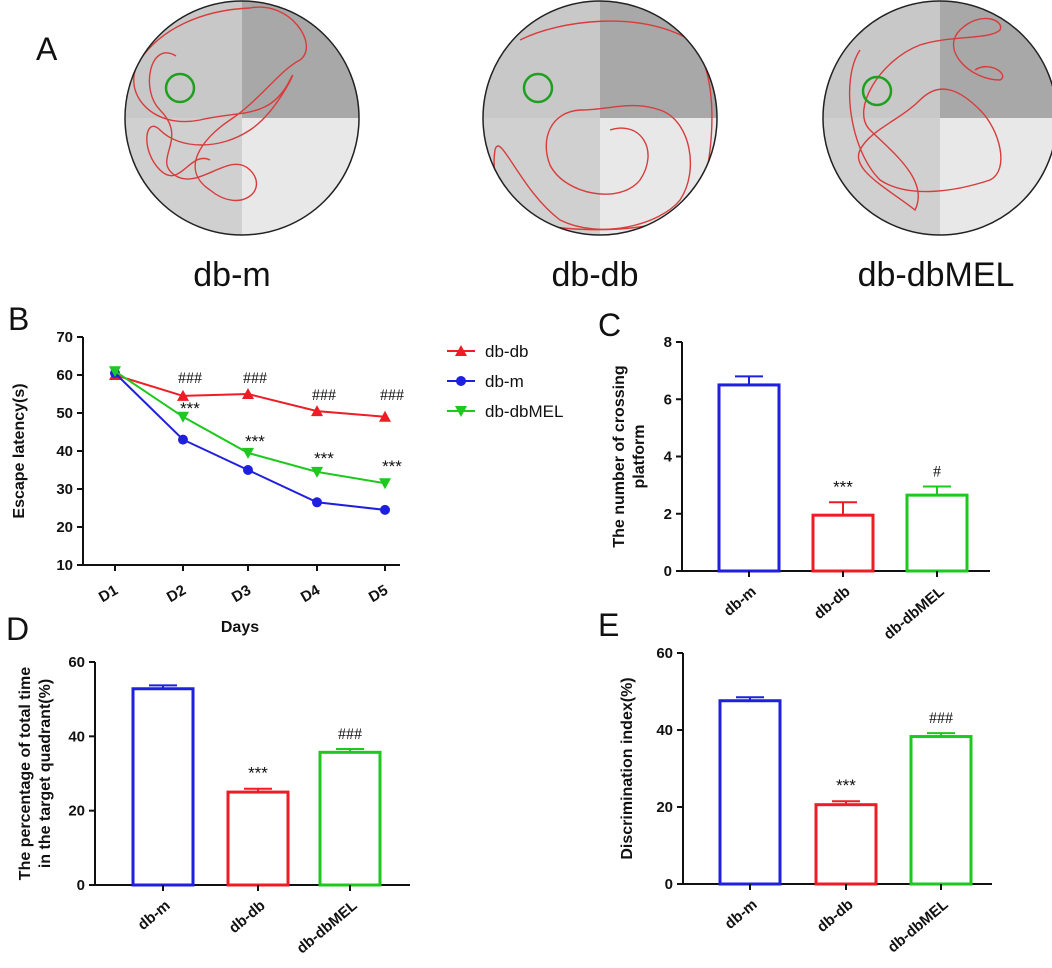 The height and width of the screenshot is (968, 1052). What do you see at coordinates (937, 472) in the screenshot?
I see `significance-label: #` at bounding box center [937, 472].